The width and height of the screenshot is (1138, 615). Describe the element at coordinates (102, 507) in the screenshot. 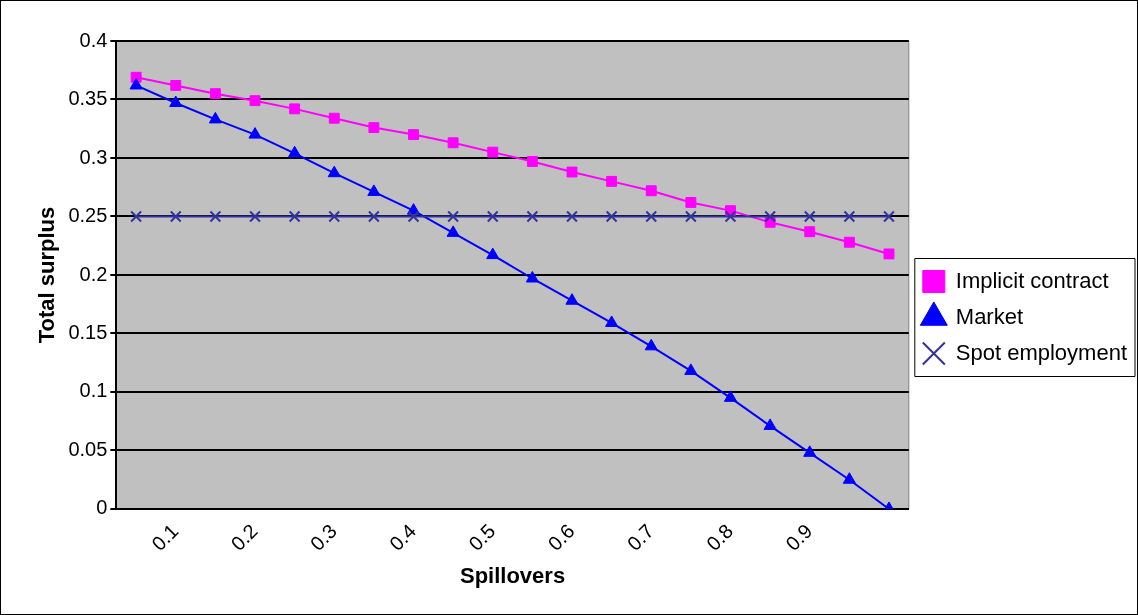

I see `y-tick-label: 0` at that location.